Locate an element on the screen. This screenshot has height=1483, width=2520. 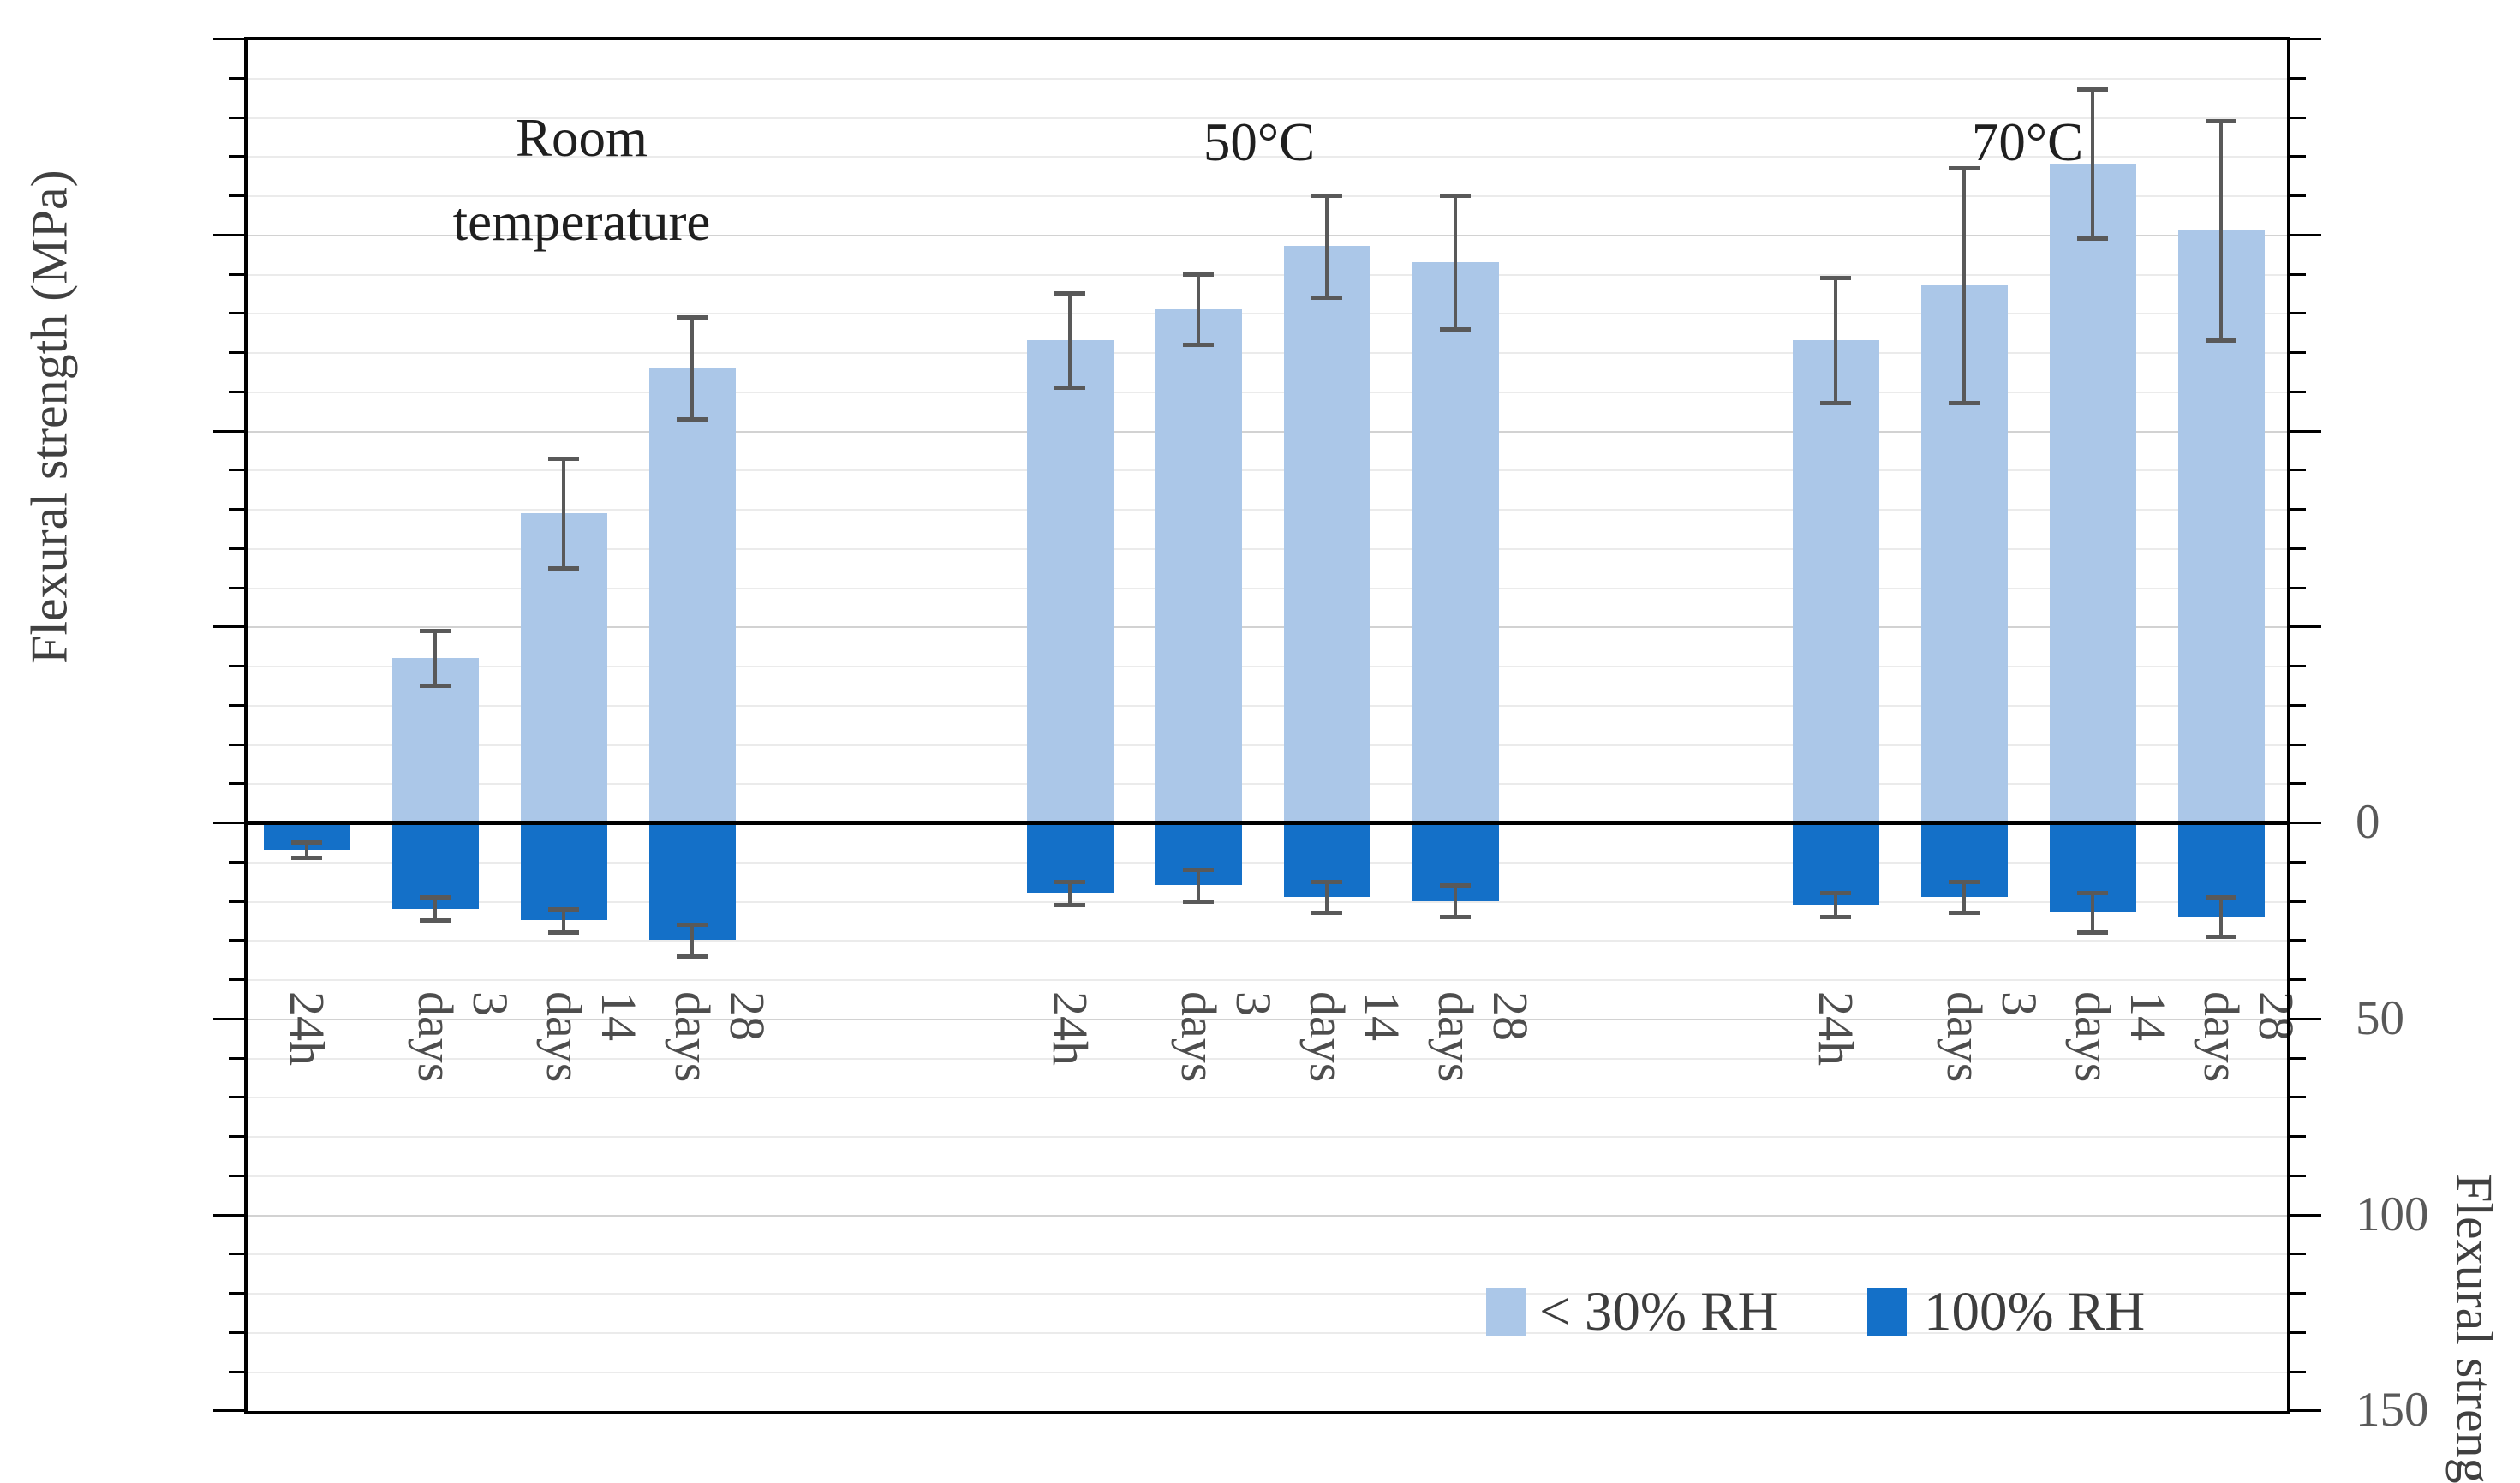
group-title-room-temperature: Room temperature is located at coordinates (582, 180).